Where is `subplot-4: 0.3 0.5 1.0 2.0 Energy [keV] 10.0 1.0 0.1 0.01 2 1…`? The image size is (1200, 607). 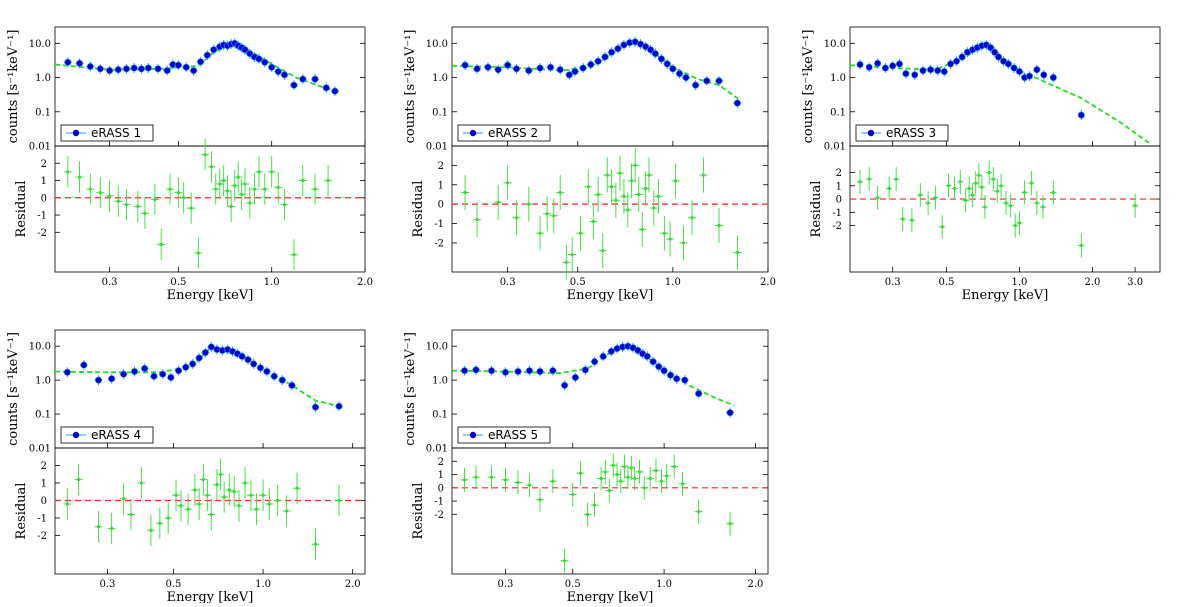
subplot-4: 0.3 0.5 1.0 2.0 Energy [keV] 10.0 1.0 0.1 0.01 2 1… is located at coordinates (186, 467).